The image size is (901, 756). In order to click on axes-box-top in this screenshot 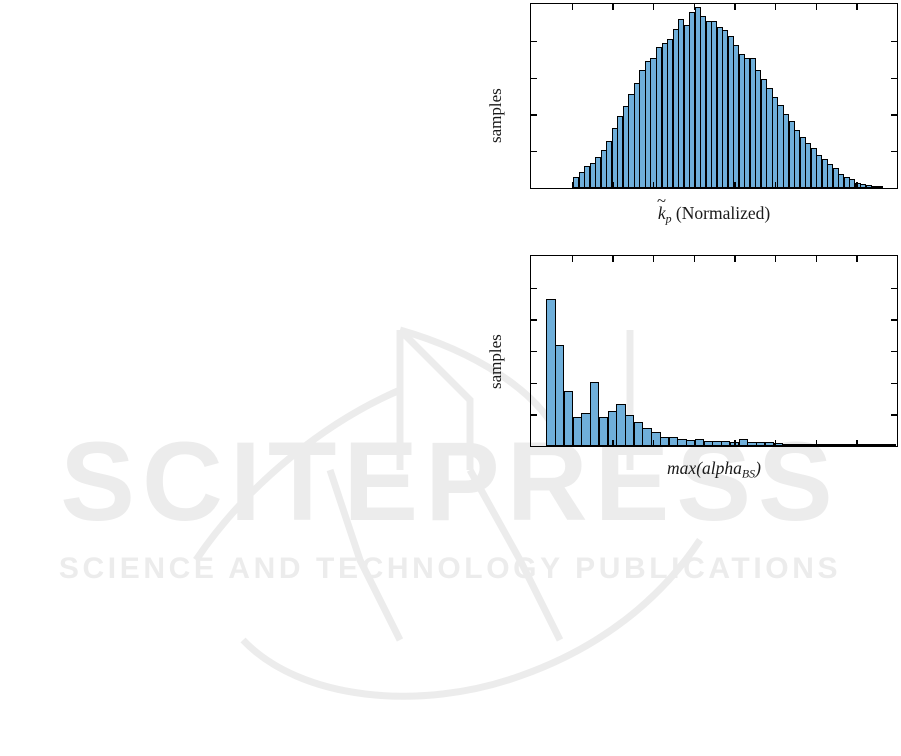, I will do `click(714, 96)`.